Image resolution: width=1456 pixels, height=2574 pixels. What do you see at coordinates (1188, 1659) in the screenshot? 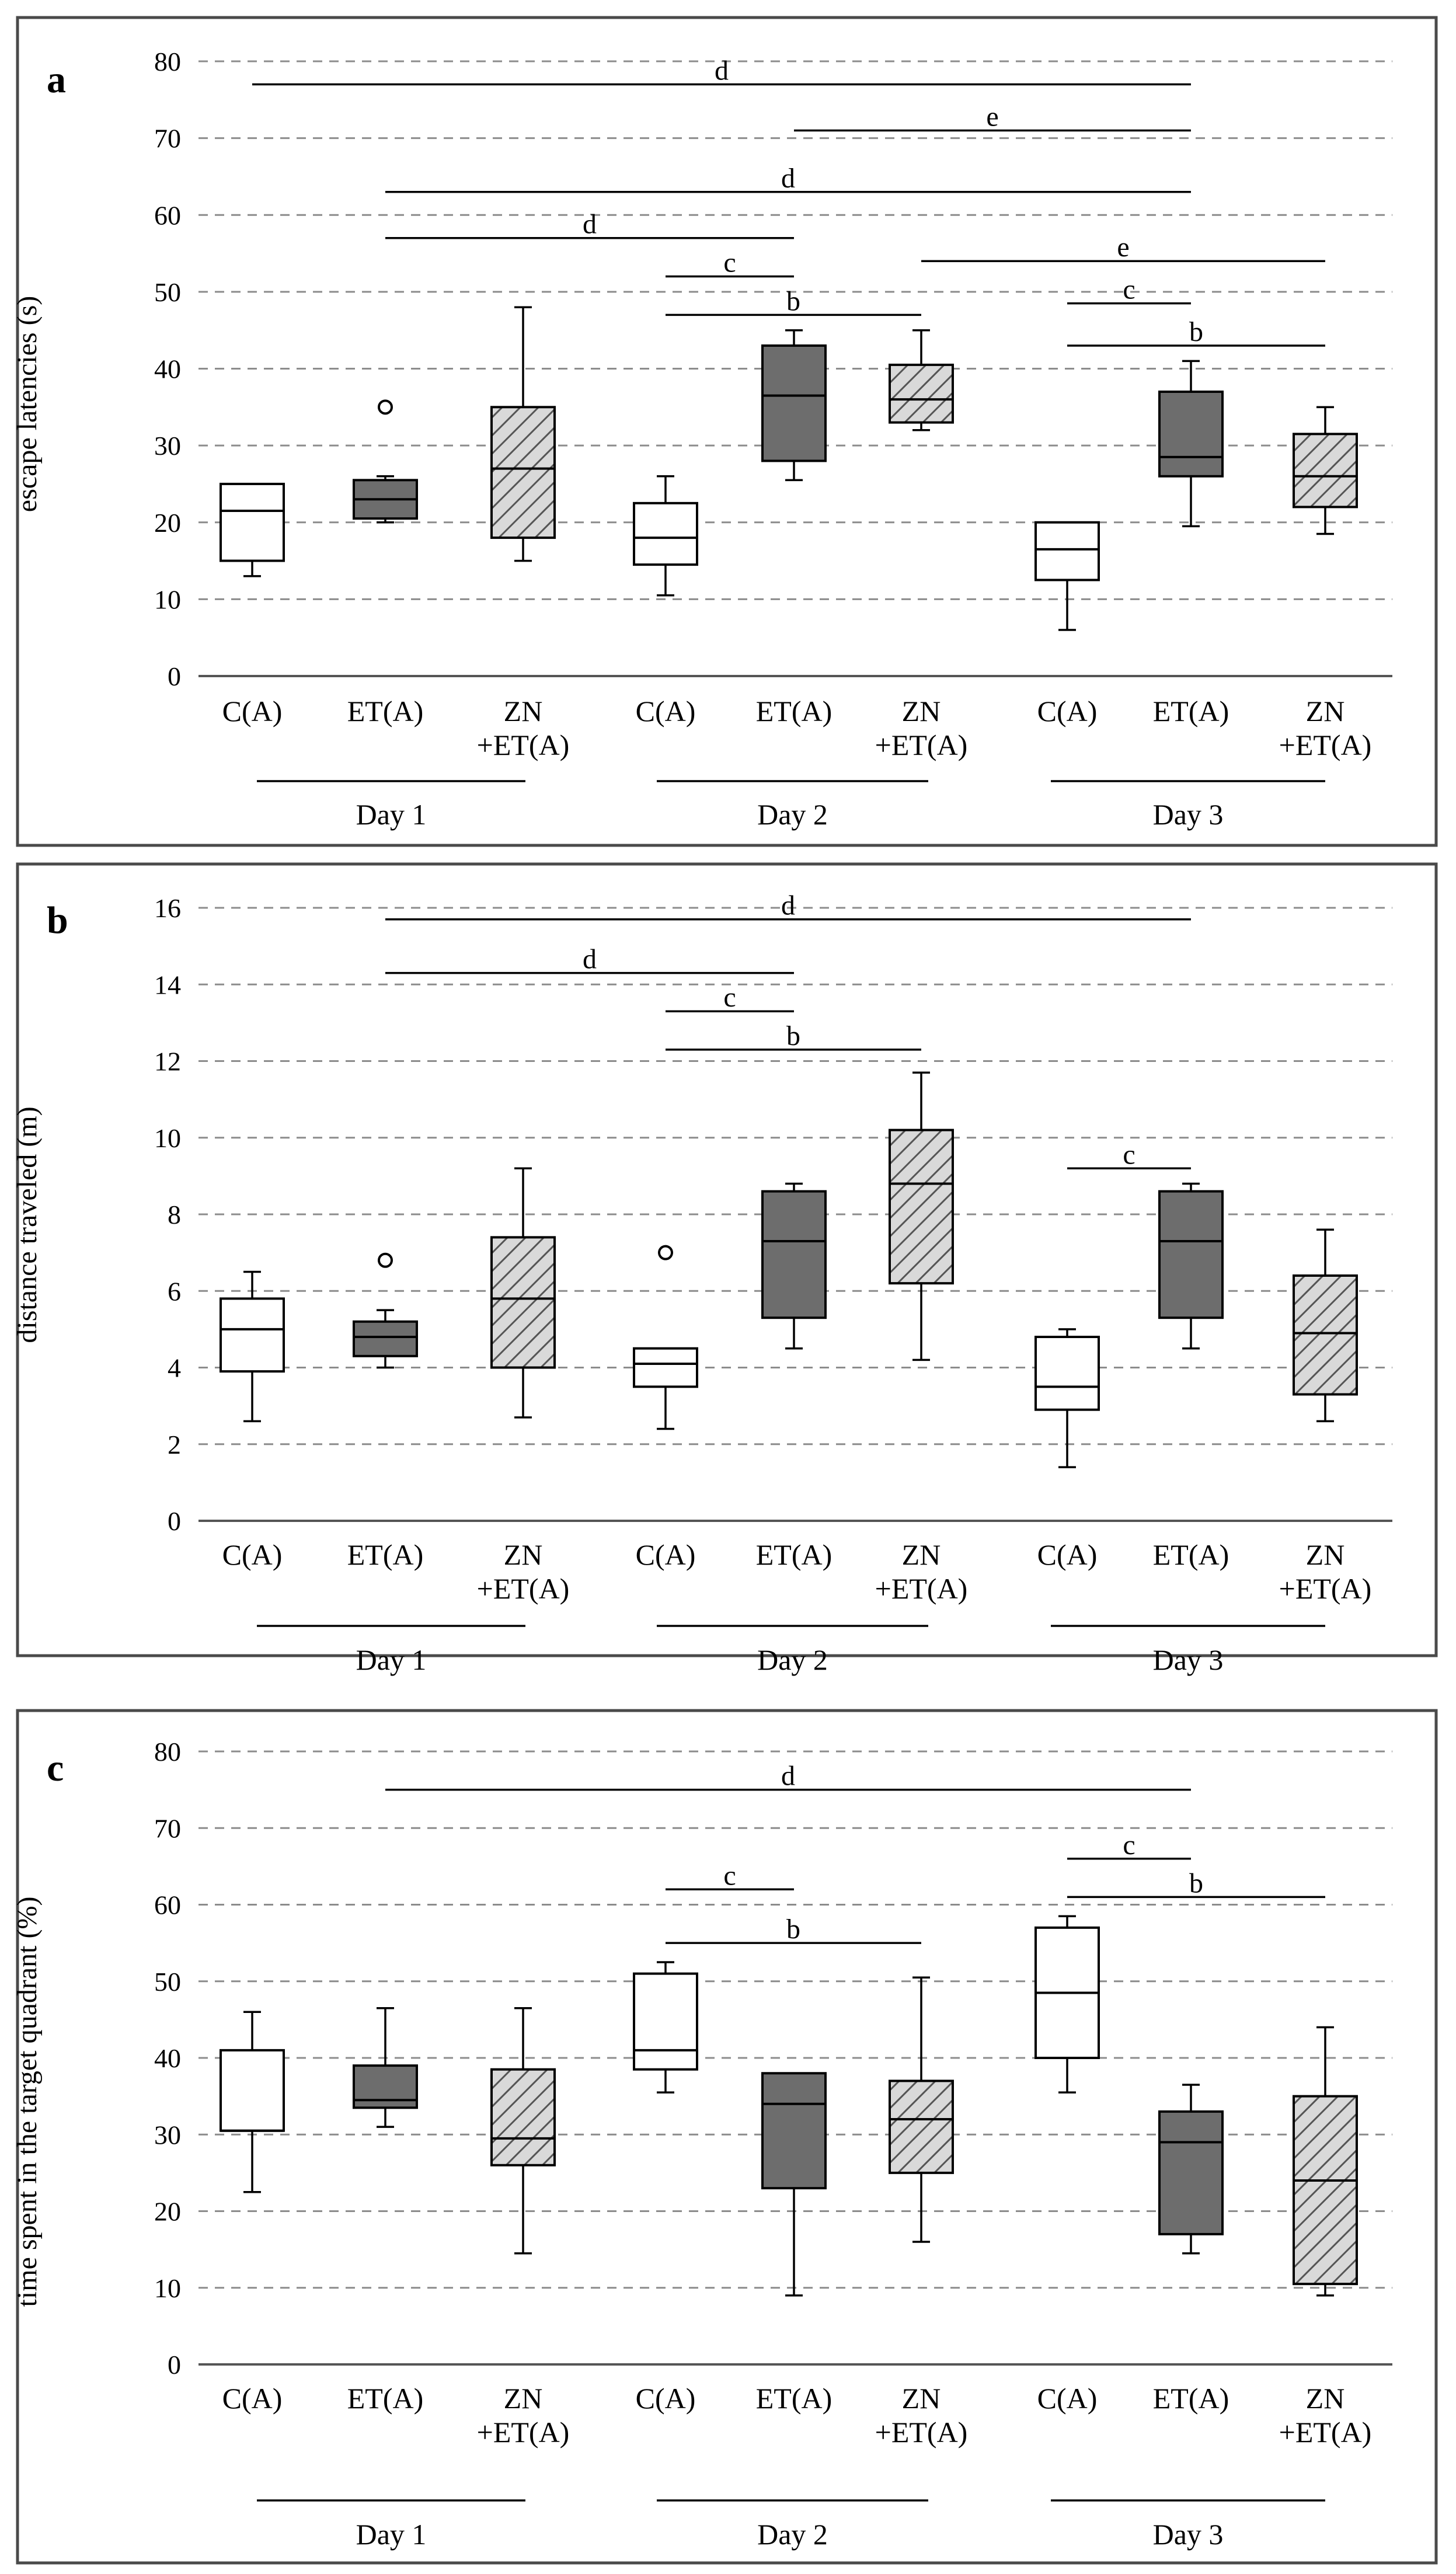
I see `day-label: Day 3` at bounding box center [1188, 1659].